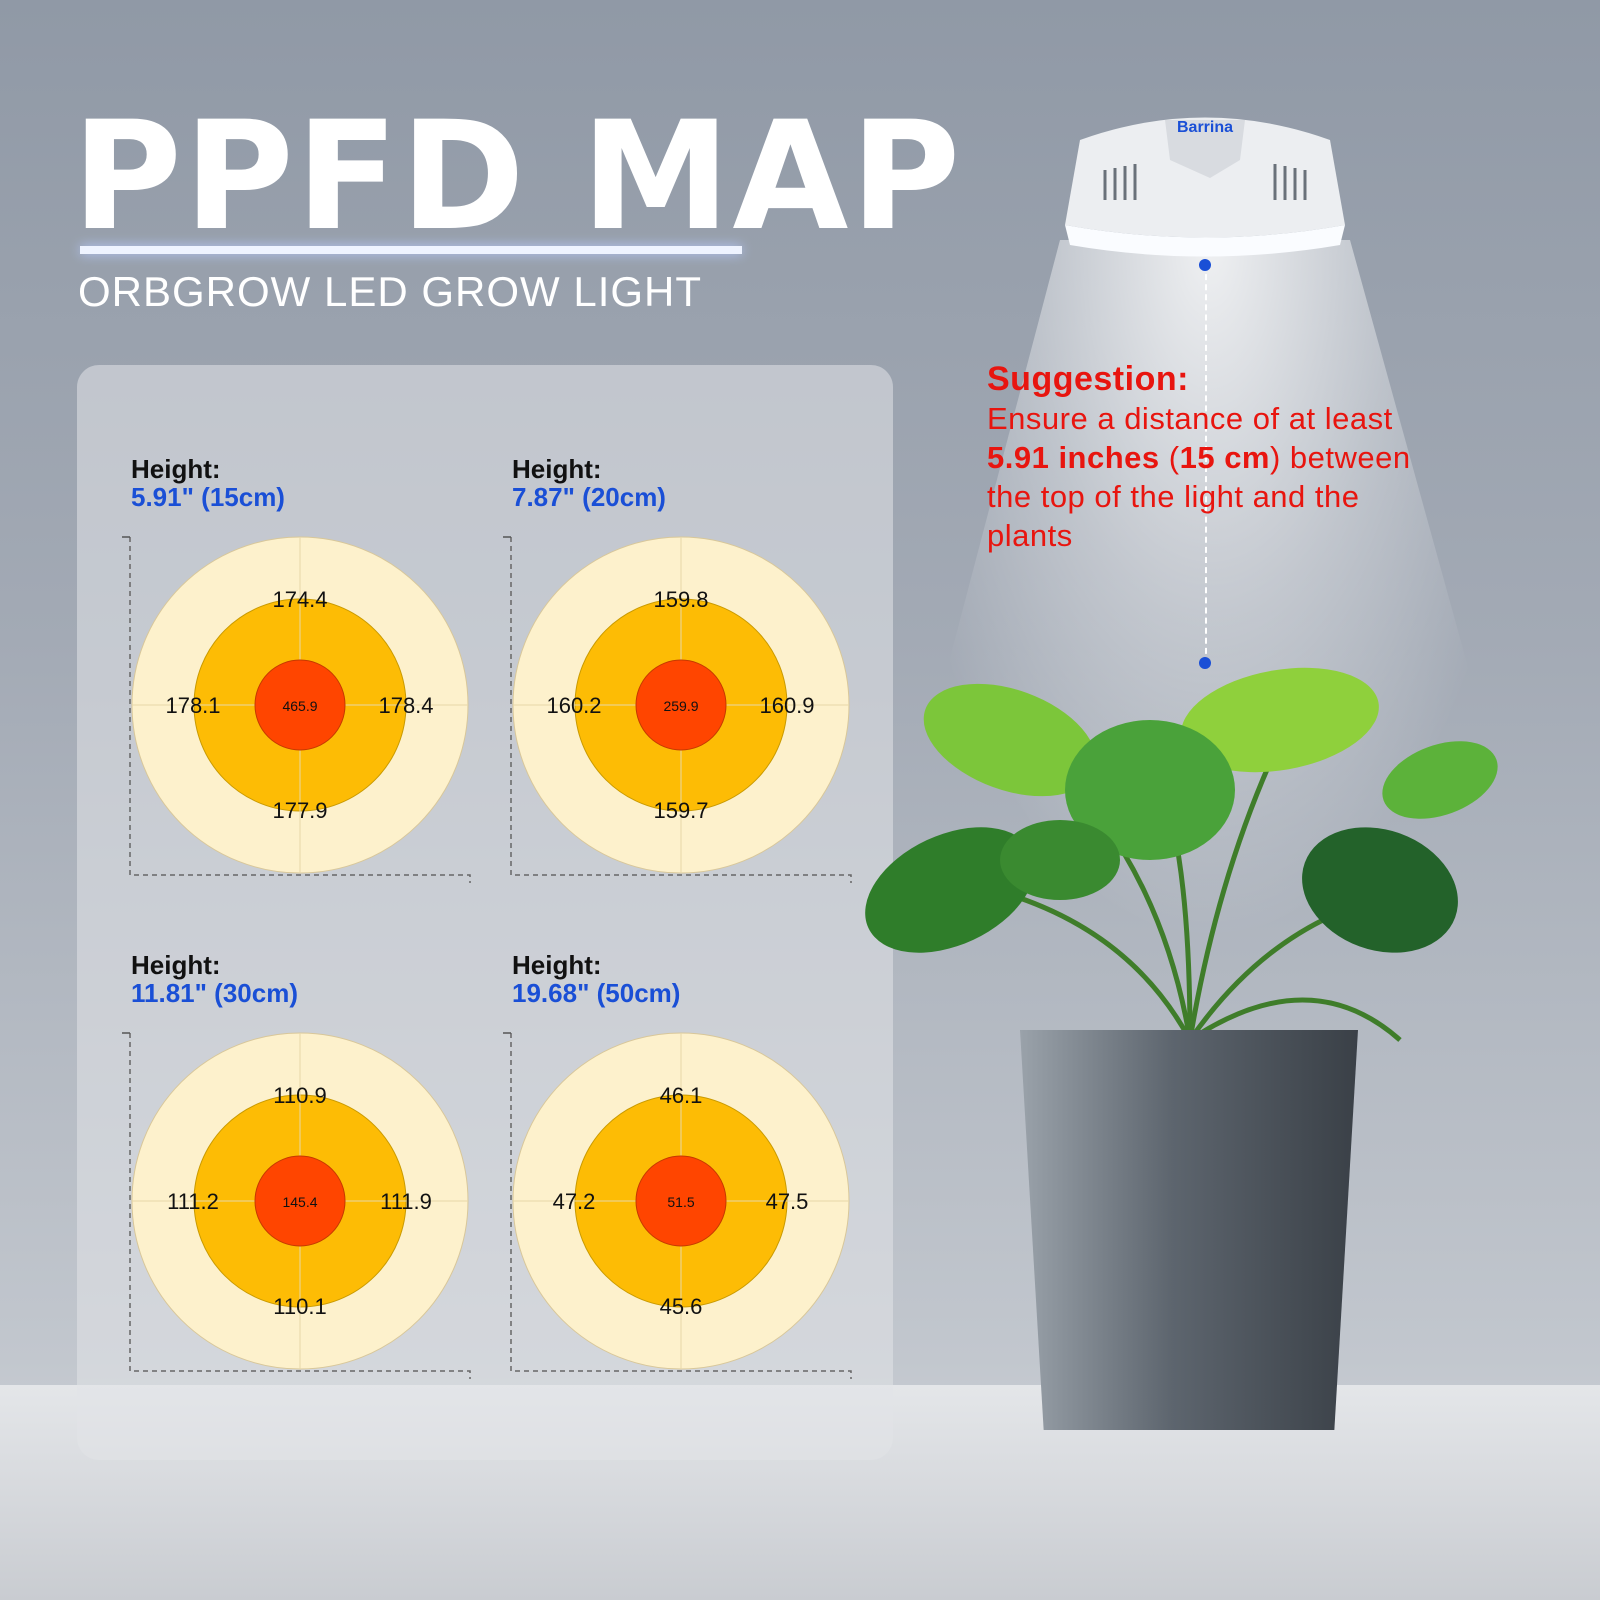 The width and height of the screenshot is (1600, 1600). Describe the element at coordinates (681, 1095) in the screenshot. I see `value-top: 46.1` at that location.